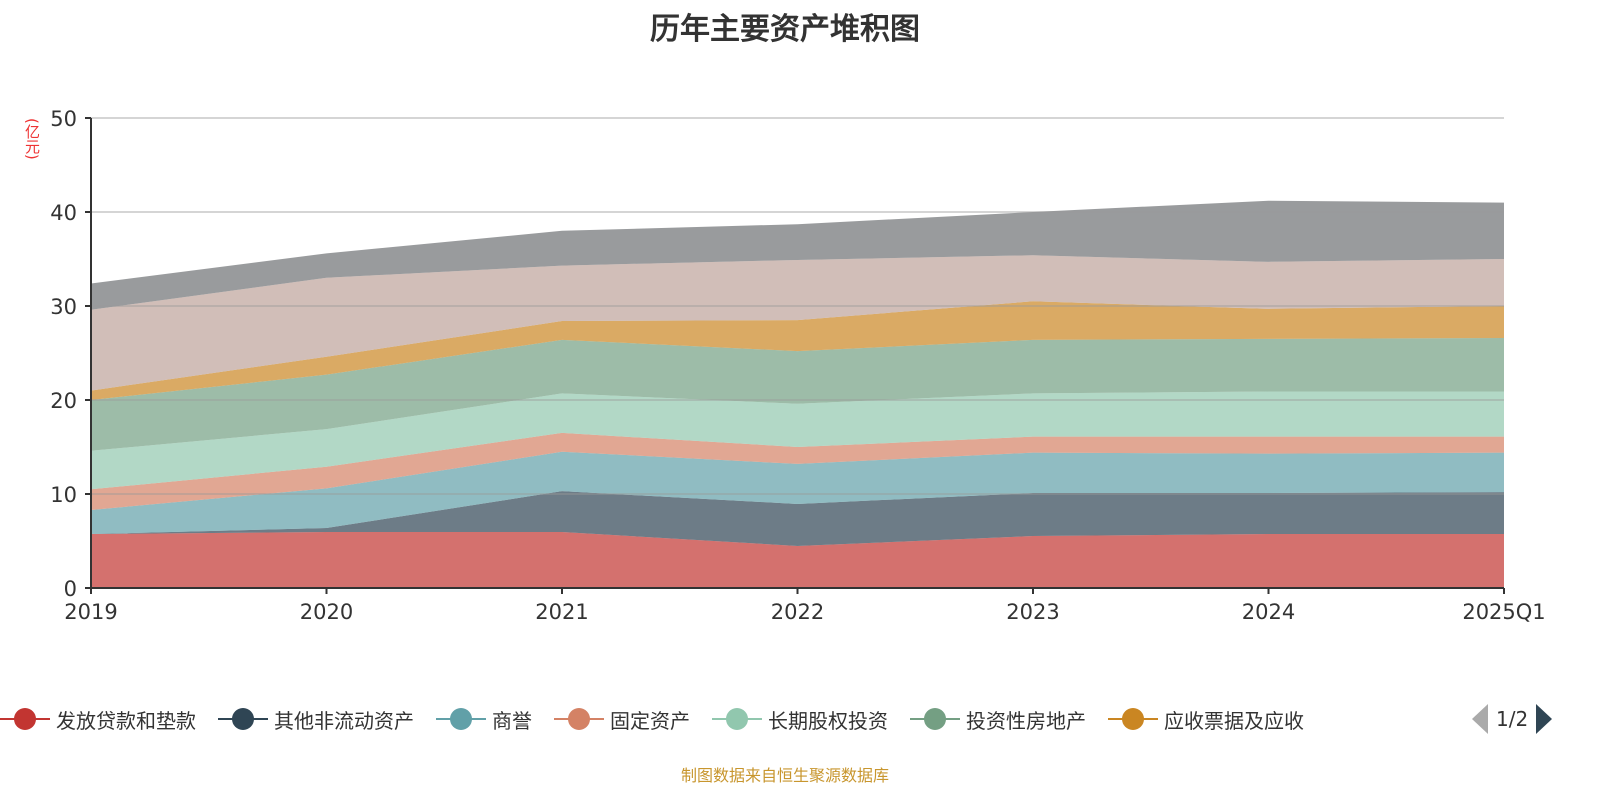 The height and width of the screenshot is (800, 1600). Describe the element at coordinates (63, 307) in the screenshot. I see `y-tick-label: 30` at that location.